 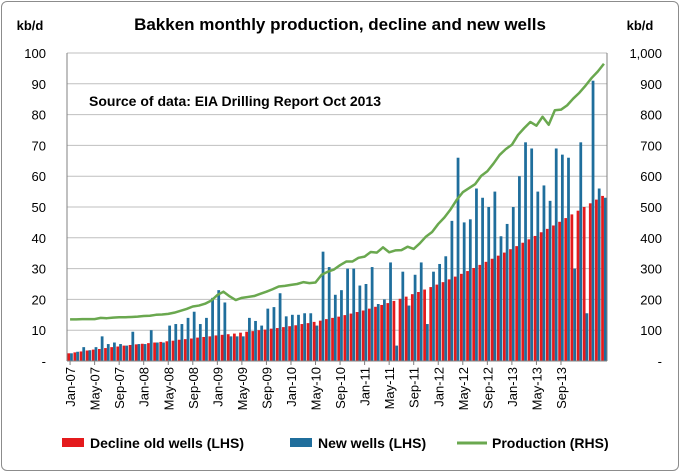 What do you see at coordinates (39, 269) in the screenshot?
I see `left-tick-label: 30` at bounding box center [39, 269].